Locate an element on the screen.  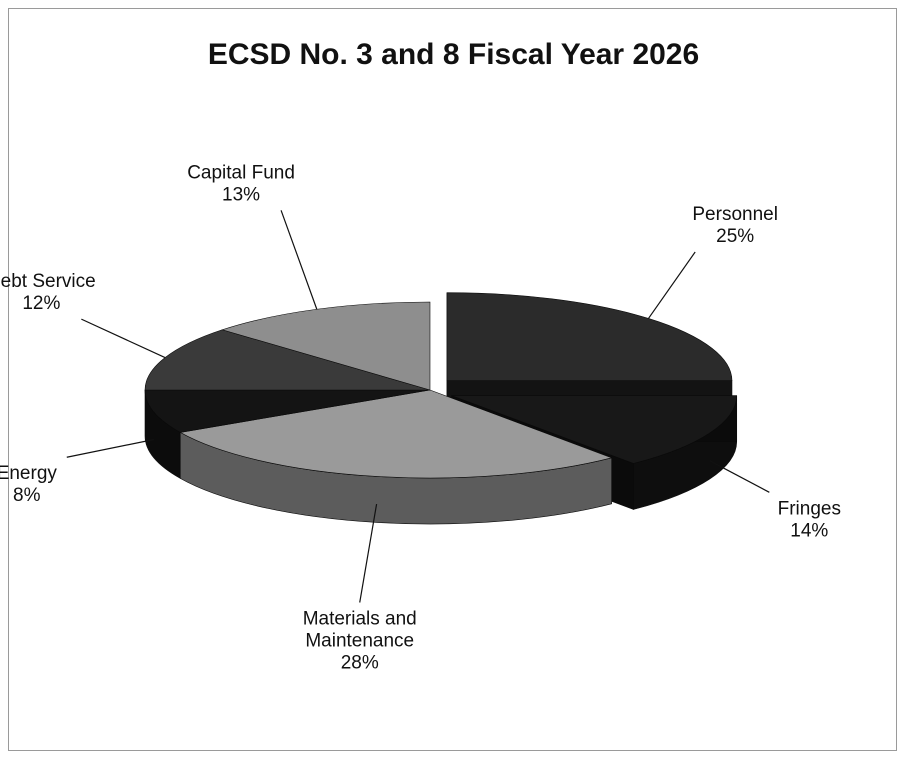
slice-category-fringes: Fringes is located at coordinates (809, 508).